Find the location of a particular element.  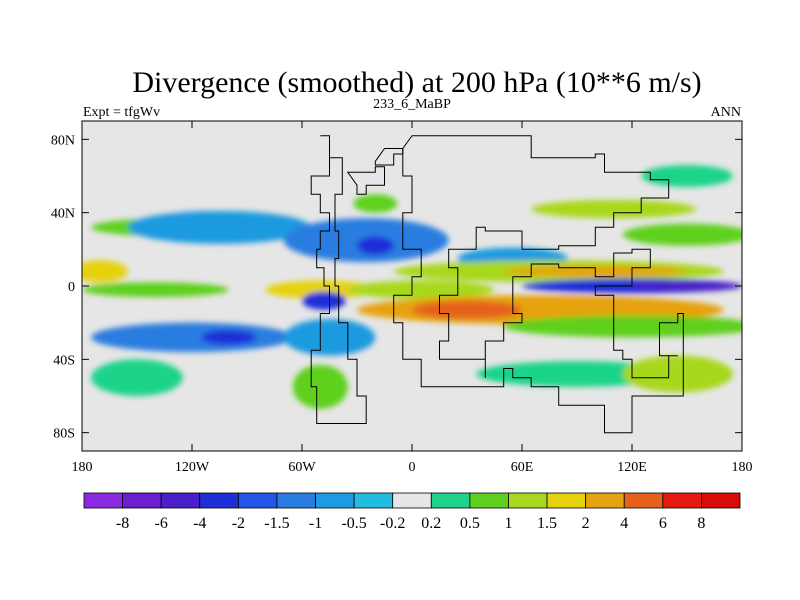

colorbar-label-15: 8 is located at coordinates (701, 523).